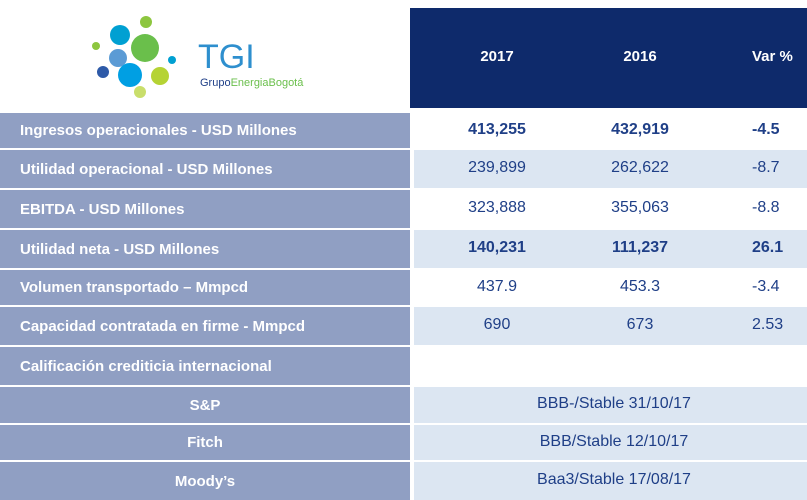 Image resolution: width=807 pixels, height=500 pixels. What do you see at coordinates (205, 169) in the screenshot?
I see `row-label: Utilidad operacional - USD Millones` at bounding box center [205, 169].